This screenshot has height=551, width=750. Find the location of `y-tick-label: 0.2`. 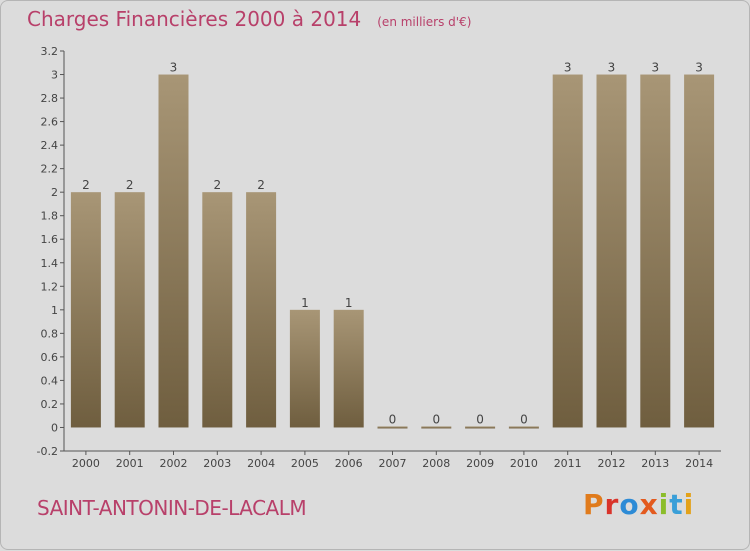

y-tick-label: 0.2 is located at coordinates (50, 404).